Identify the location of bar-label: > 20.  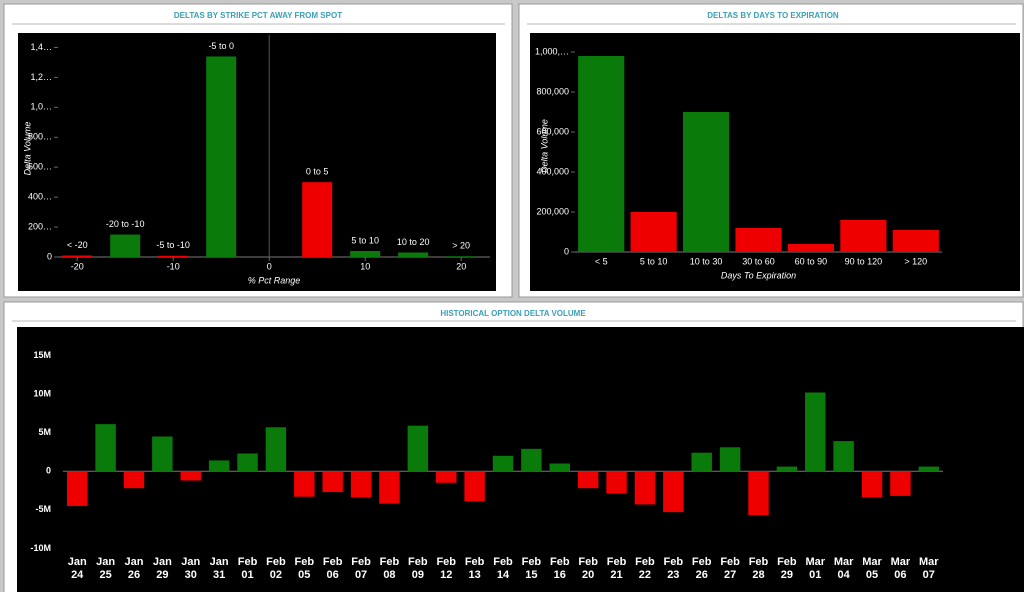
(461, 246).